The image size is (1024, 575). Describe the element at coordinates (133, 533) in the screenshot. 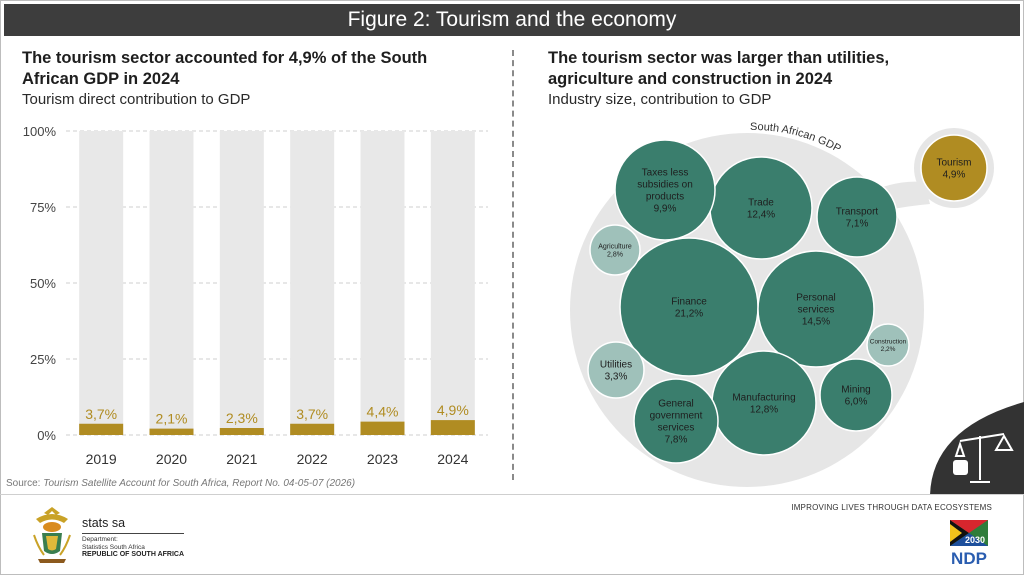

I see `logo-rule` at that location.